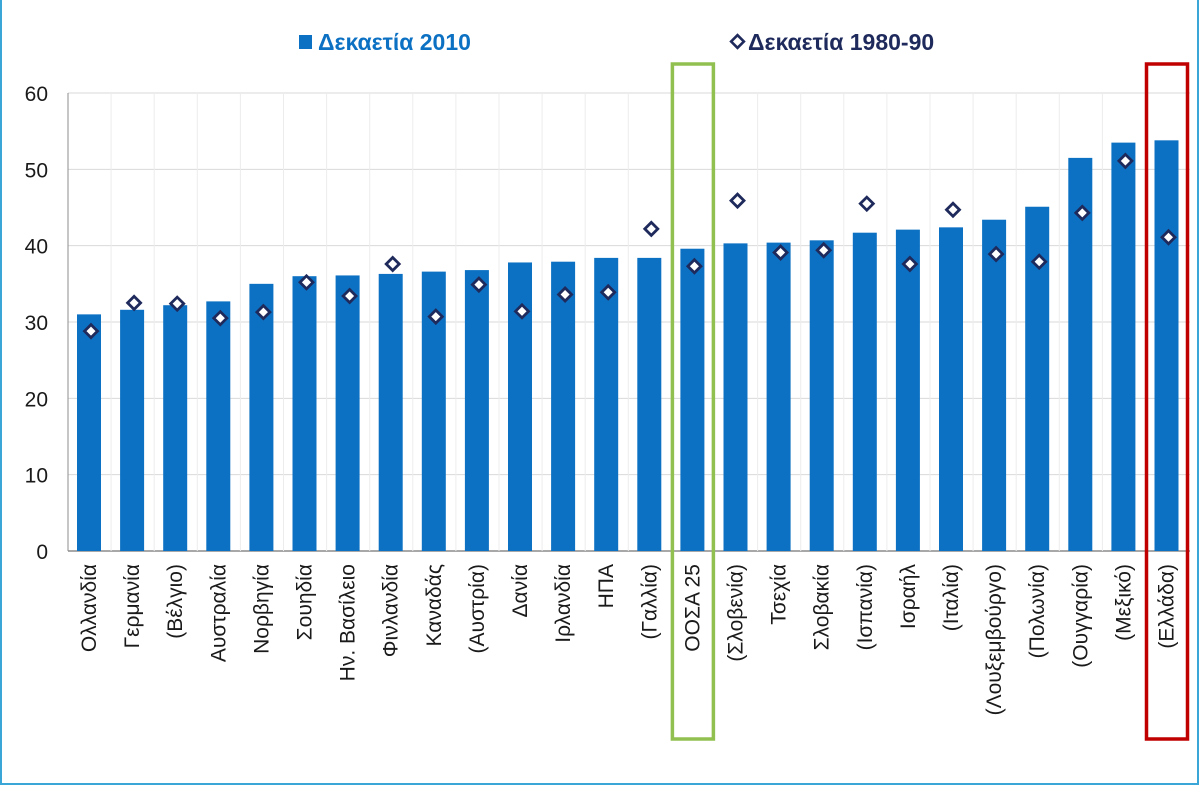  Describe the element at coordinates (218, 613) in the screenshot. I see `category-label: Αυστραλία` at that location.